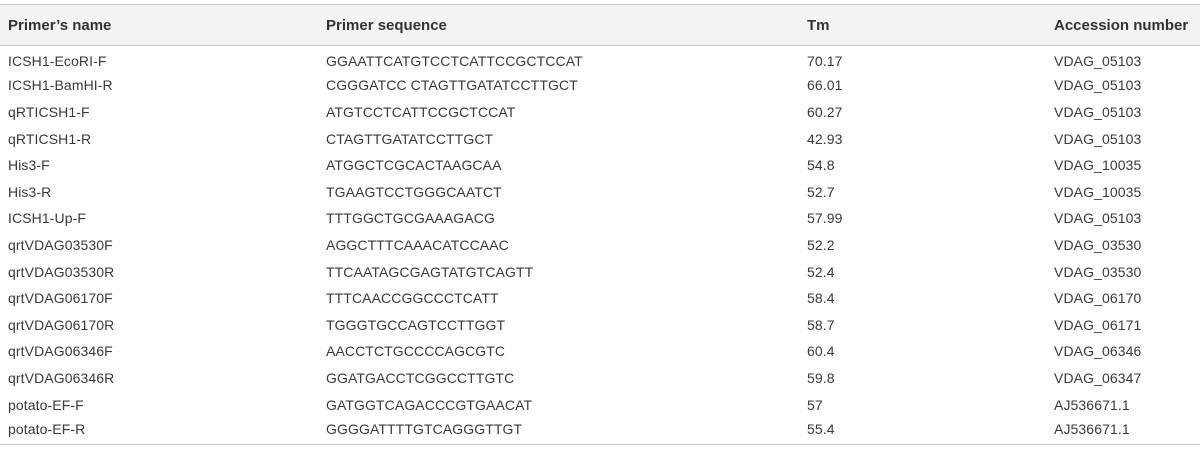 The height and width of the screenshot is (466, 1200). Describe the element at coordinates (429, 404) in the screenshot. I see `primer-sequence-cell: GATGGTCAGACCCGTGAACAT` at that location.